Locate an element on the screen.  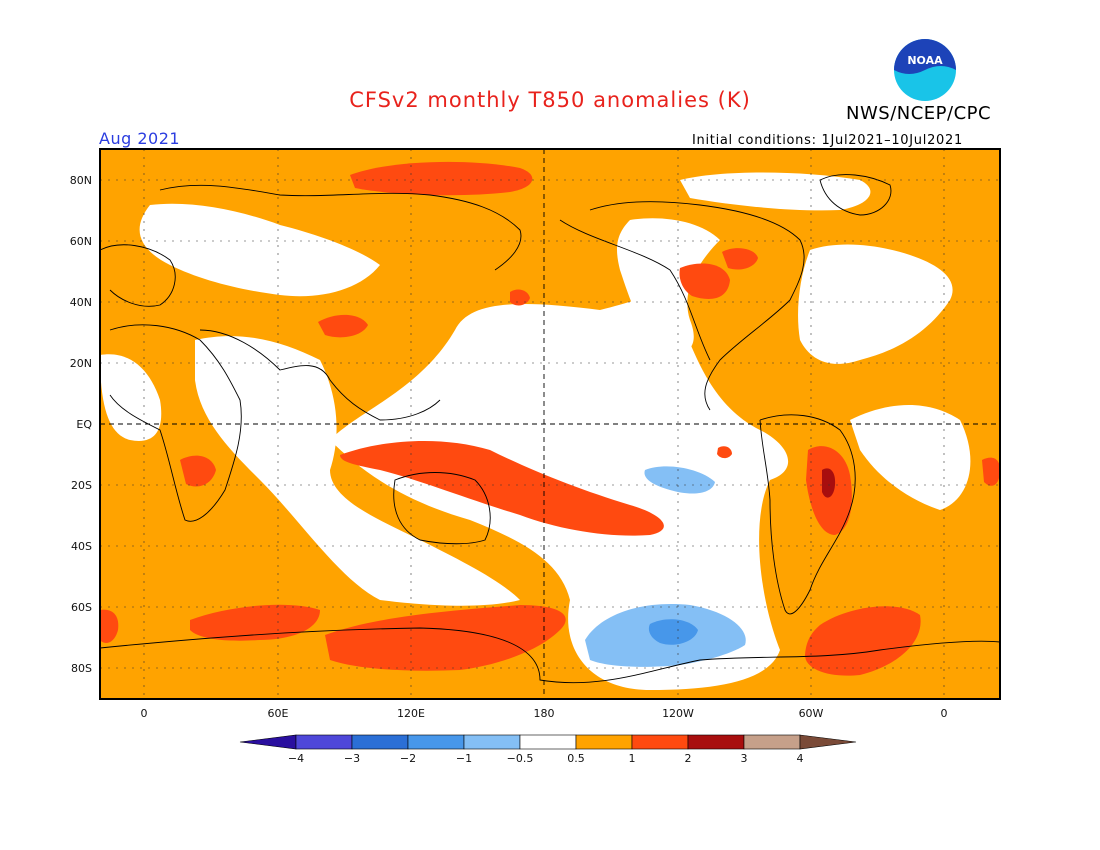
lat-label: 40N is located at coordinates (81, 302).